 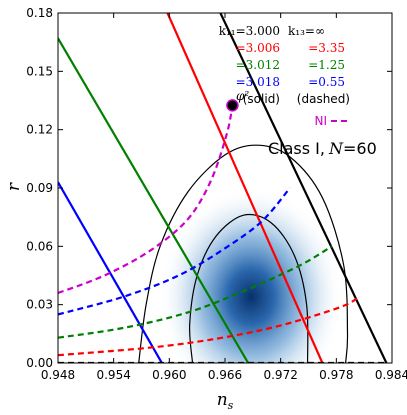 I want to click on y-tick-label: 0.09, so click(x=39, y=188).